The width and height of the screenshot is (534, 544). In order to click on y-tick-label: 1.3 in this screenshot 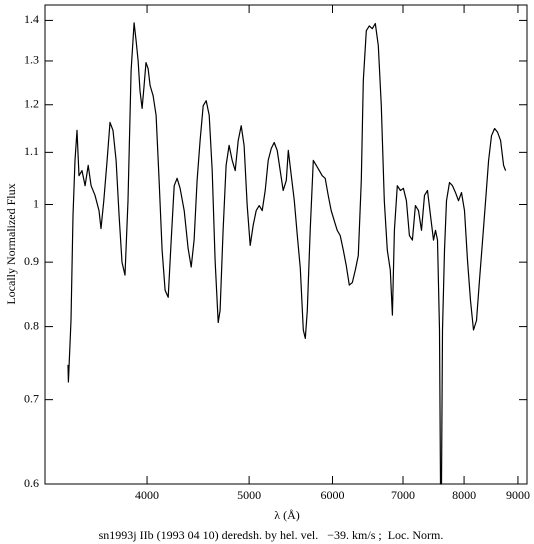, I will do `click(31, 60)`.